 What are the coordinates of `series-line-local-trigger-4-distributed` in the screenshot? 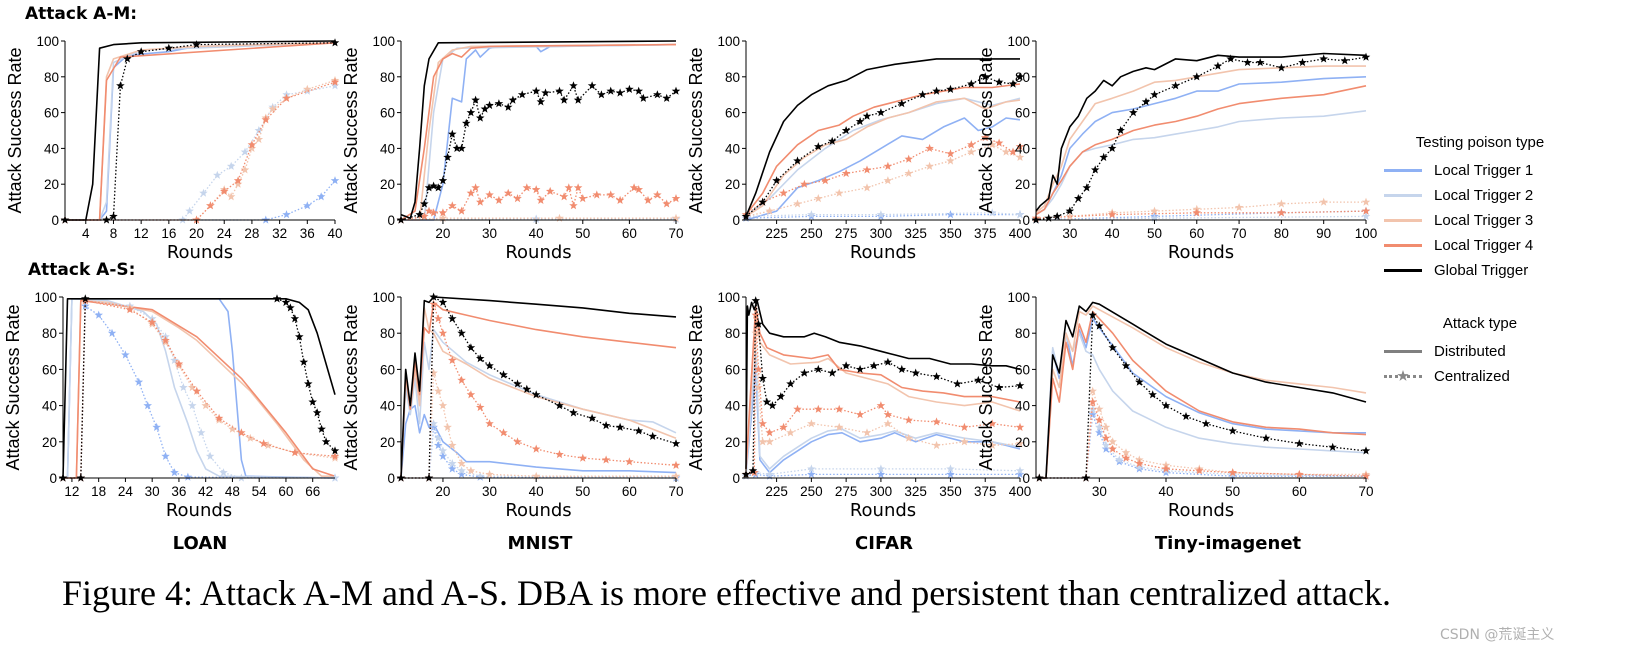 It's located at (1201, 150).